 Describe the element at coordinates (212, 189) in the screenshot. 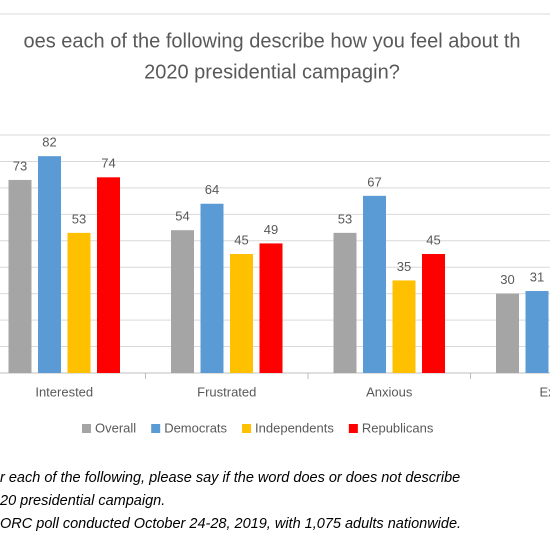

I see `data-label: 64` at that location.